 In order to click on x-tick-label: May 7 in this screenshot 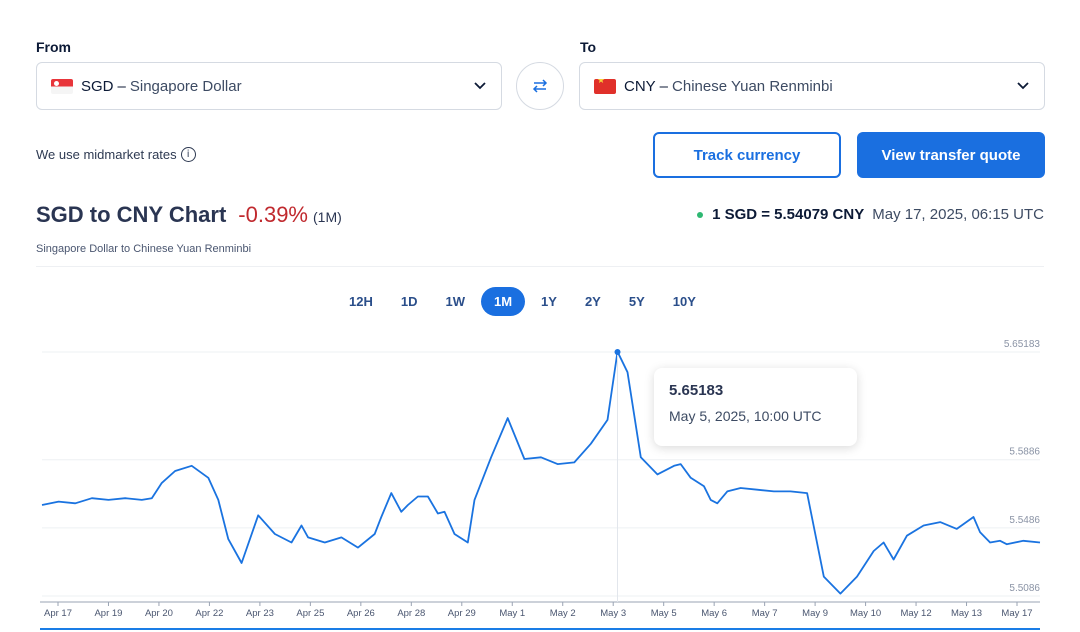, I will do `click(765, 613)`.